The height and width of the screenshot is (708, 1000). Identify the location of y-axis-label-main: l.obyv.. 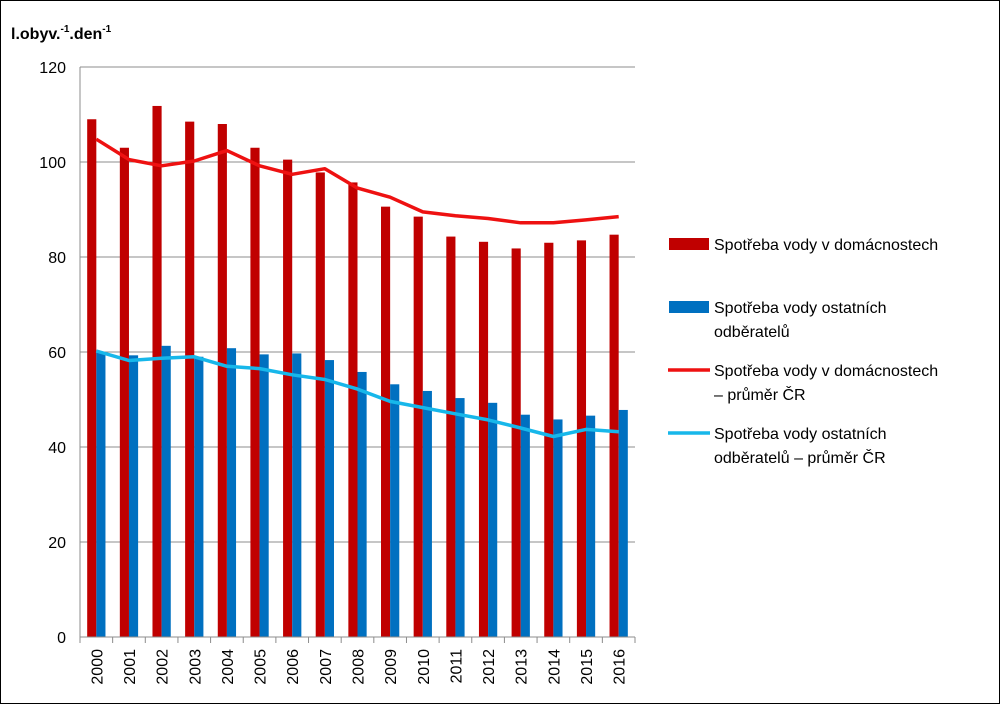
(36, 34).